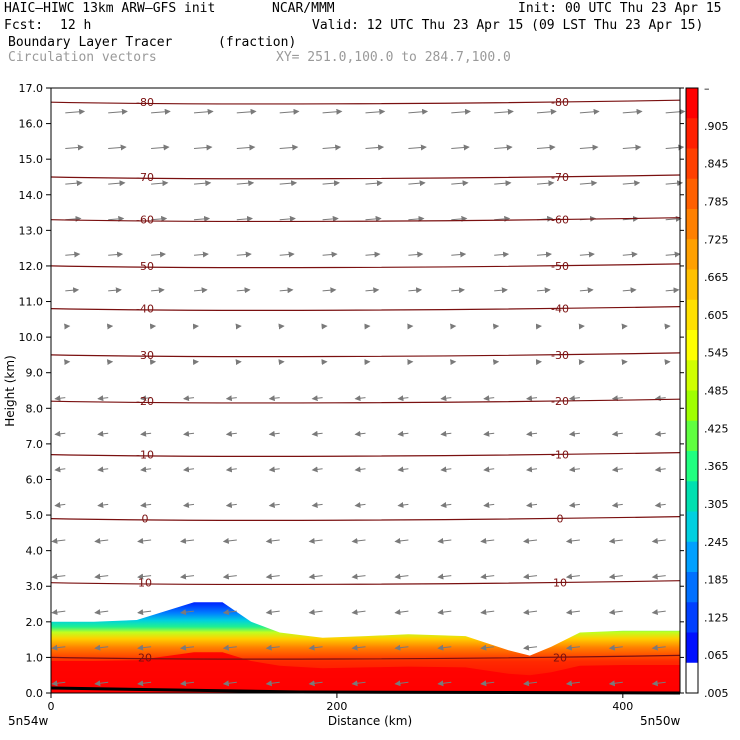 This screenshot has height=740, width=740. What do you see at coordinates (51, 706) in the screenshot?
I see `x-tick-label: 0` at bounding box center [51, 706].